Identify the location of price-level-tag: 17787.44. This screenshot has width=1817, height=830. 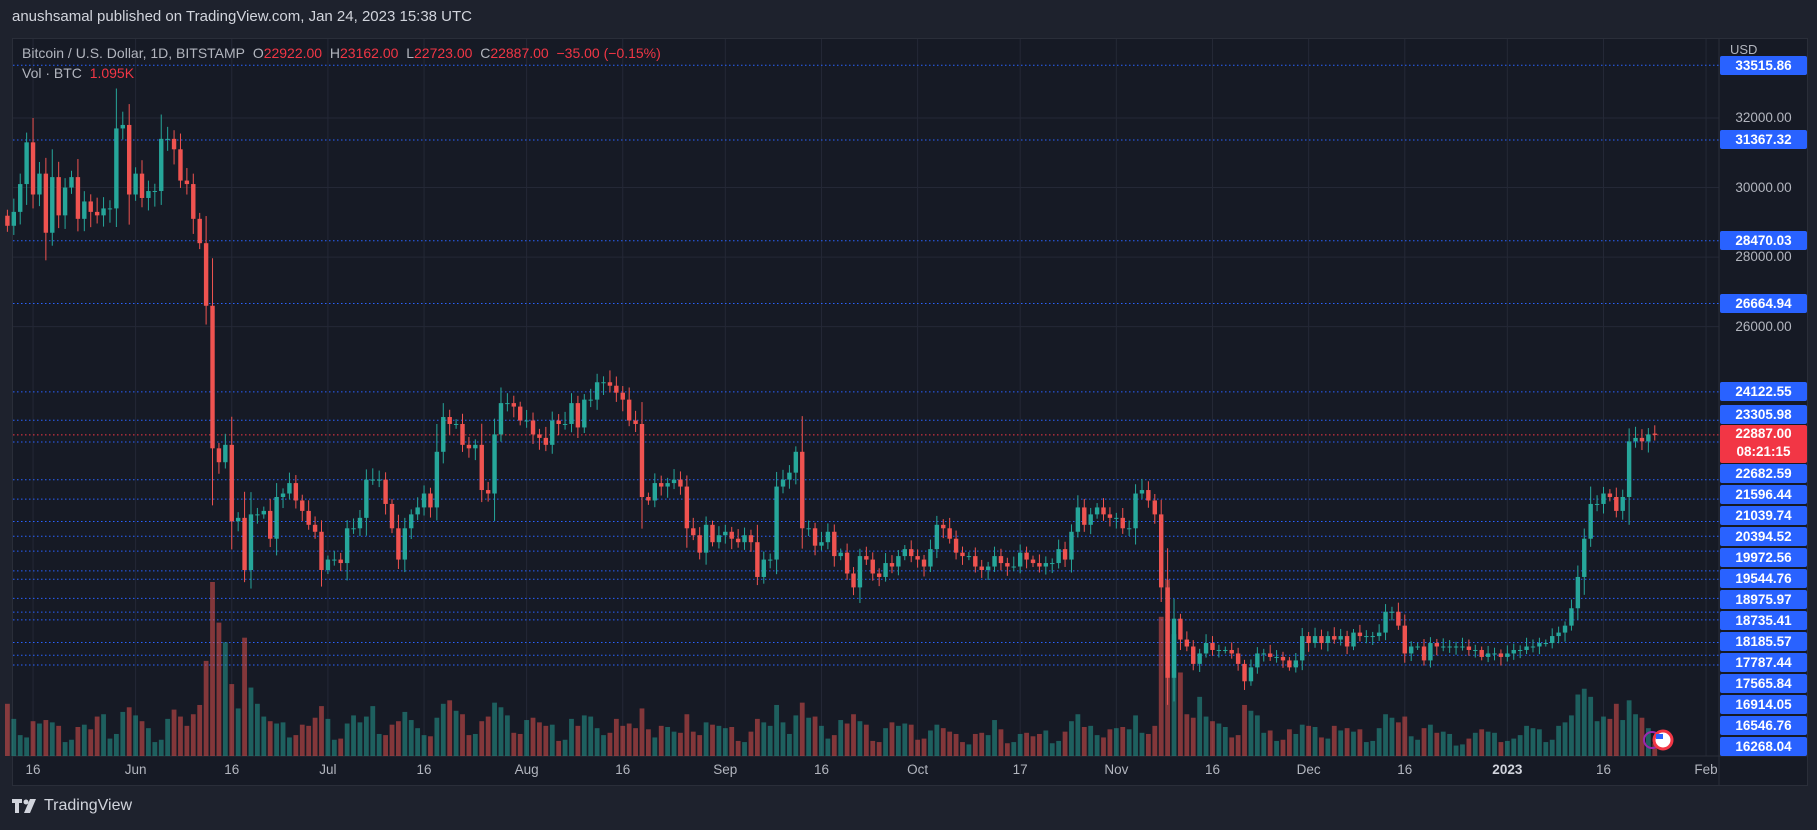
(1763, 662).